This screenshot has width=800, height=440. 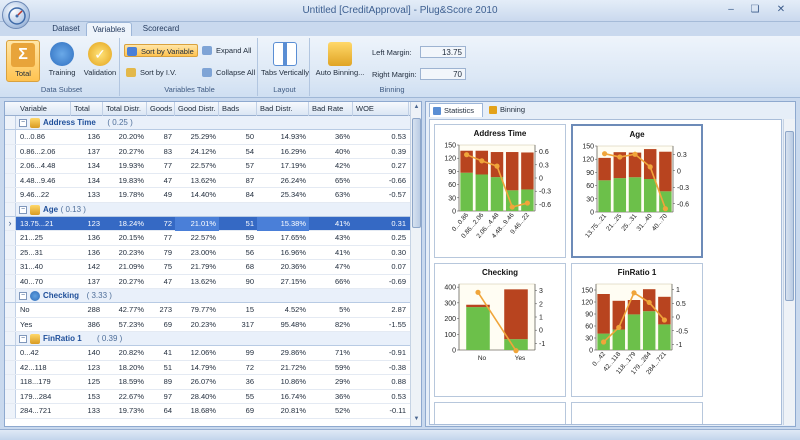 What do you see at coordinates (66, 28) in the screenshot?
I see `tab-dataset: Dataset` at bounding box center [66, 28].